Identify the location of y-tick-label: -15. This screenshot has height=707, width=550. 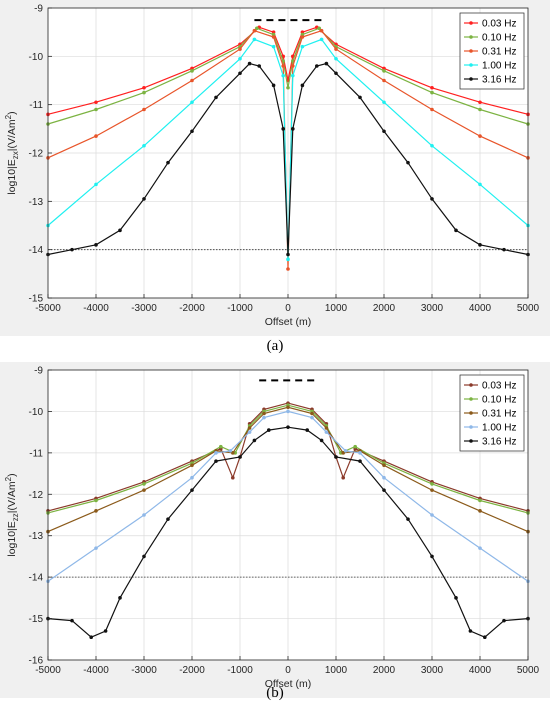
(36, 619).